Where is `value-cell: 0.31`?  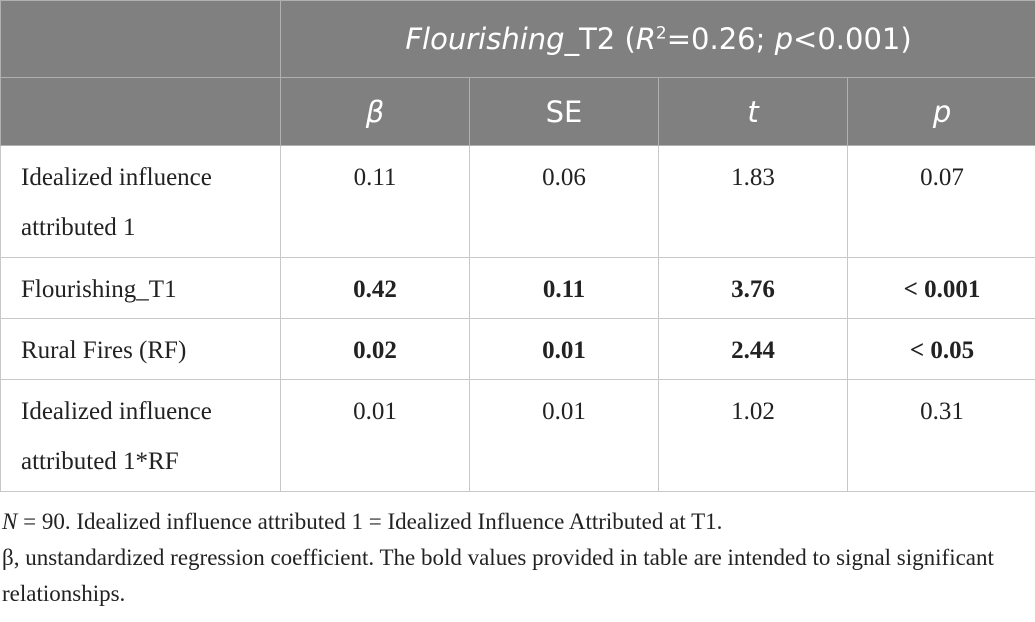 value-cell: 0.31 is located at coordinates (940, 435).